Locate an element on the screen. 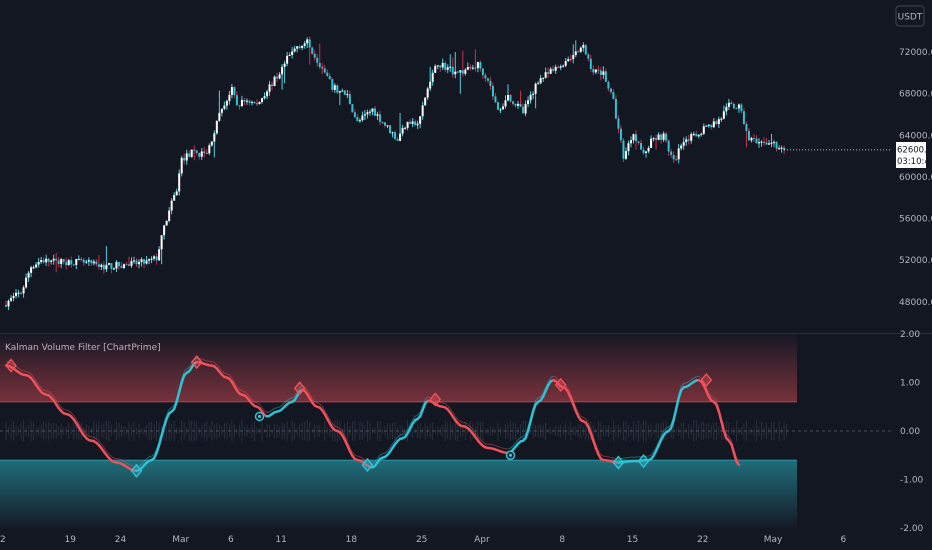  currency-button: USDT is located at coordinates (910, 16).